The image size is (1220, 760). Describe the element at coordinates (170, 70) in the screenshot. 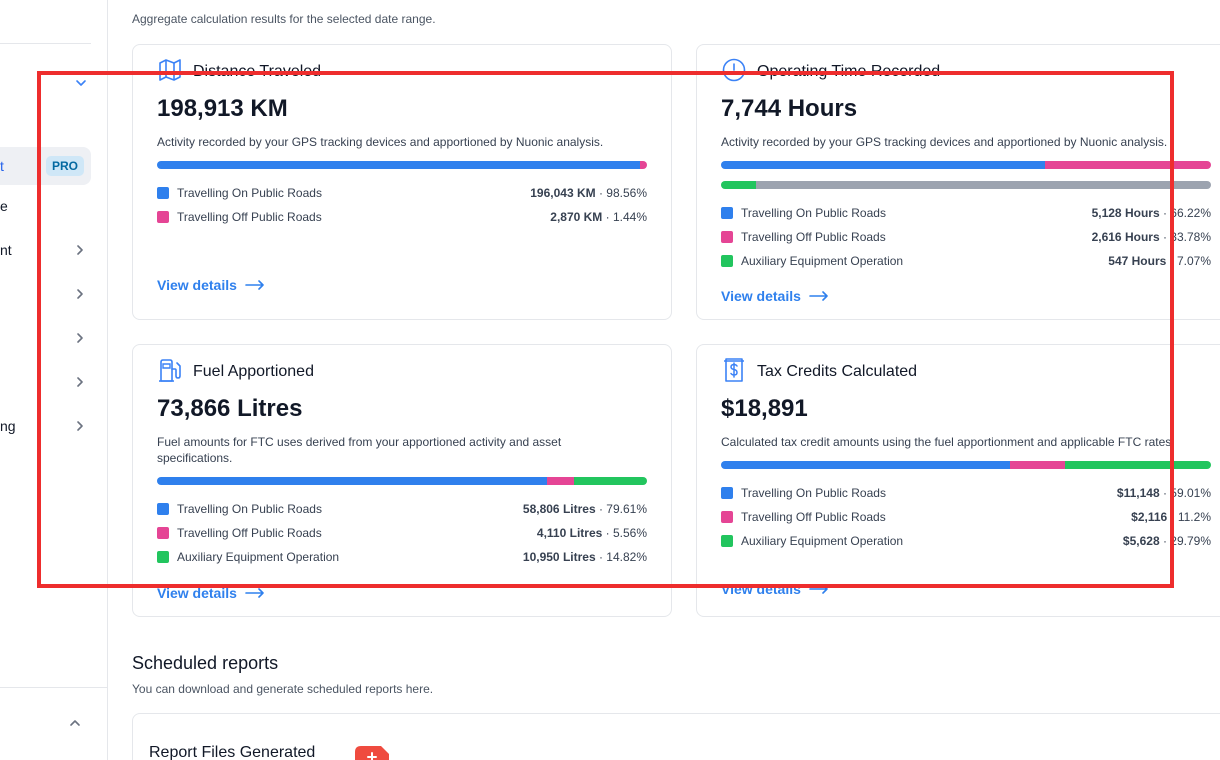

I see `map-icon` at that location.